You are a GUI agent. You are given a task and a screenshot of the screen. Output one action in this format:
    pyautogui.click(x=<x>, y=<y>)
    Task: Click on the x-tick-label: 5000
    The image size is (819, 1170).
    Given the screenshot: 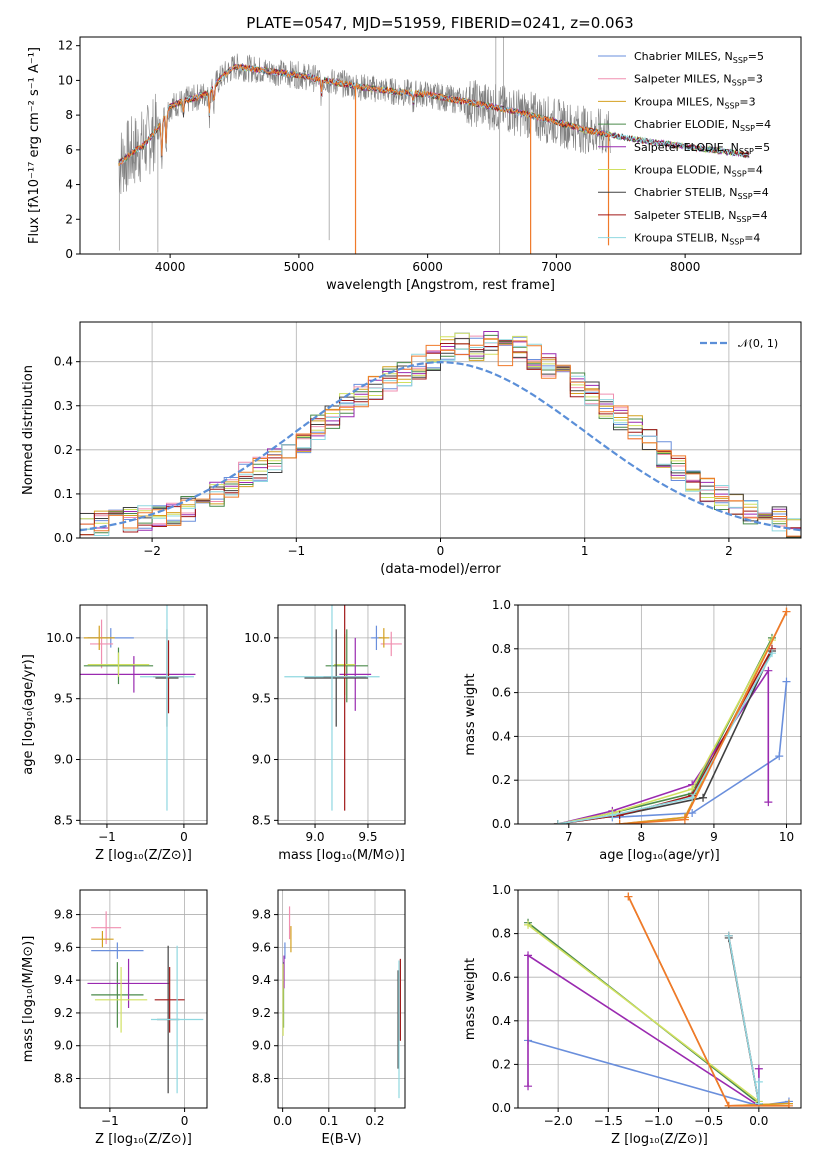 What is the action you would take?
    pyautogui.click(x=299, y=267)
    